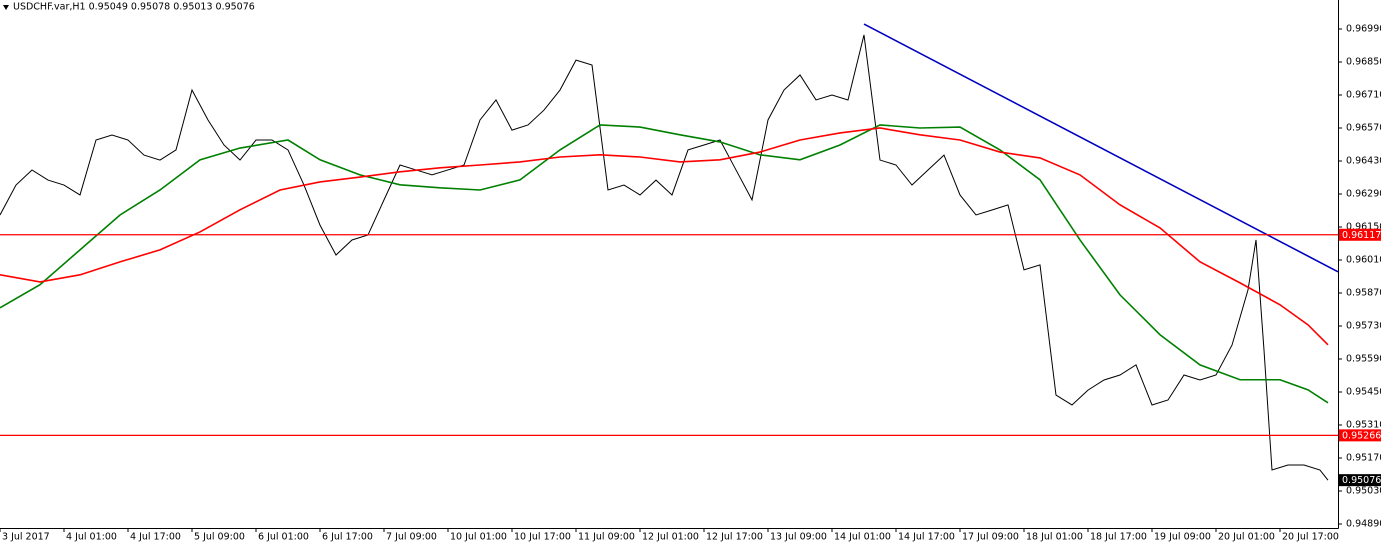 The image size is (1381, 545). What do you see at coordinates (1118, 537) in the screenshot?
I see `x-tick-label: 18 Jul 17:00` at bounding box center [1118, 537].